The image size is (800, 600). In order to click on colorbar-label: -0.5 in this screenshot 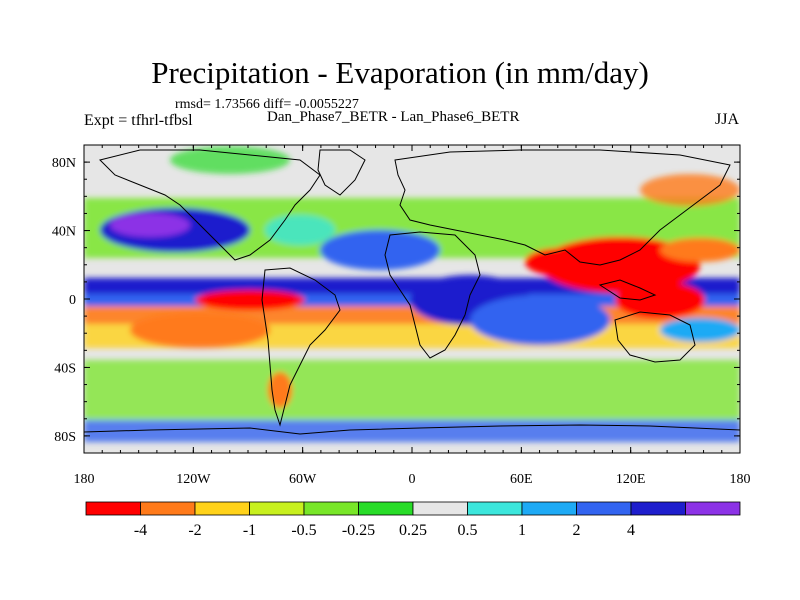, I will do `click(303, 530)`.